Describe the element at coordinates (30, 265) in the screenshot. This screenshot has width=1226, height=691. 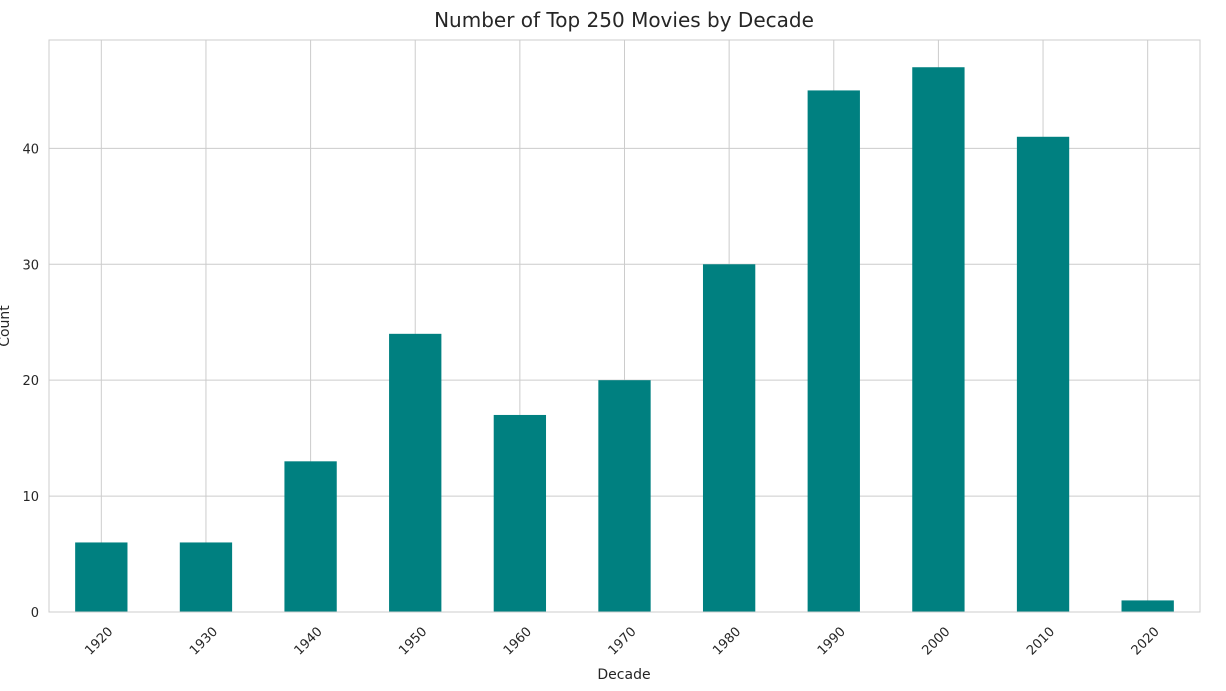
I see `y-tick-label: 30` at that location.